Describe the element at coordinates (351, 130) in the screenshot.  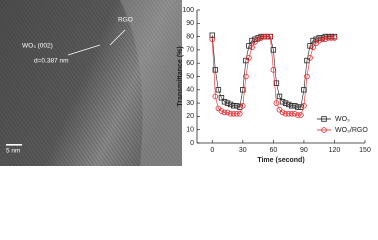
I see `legend-label: WO₃/RGO` at that location.